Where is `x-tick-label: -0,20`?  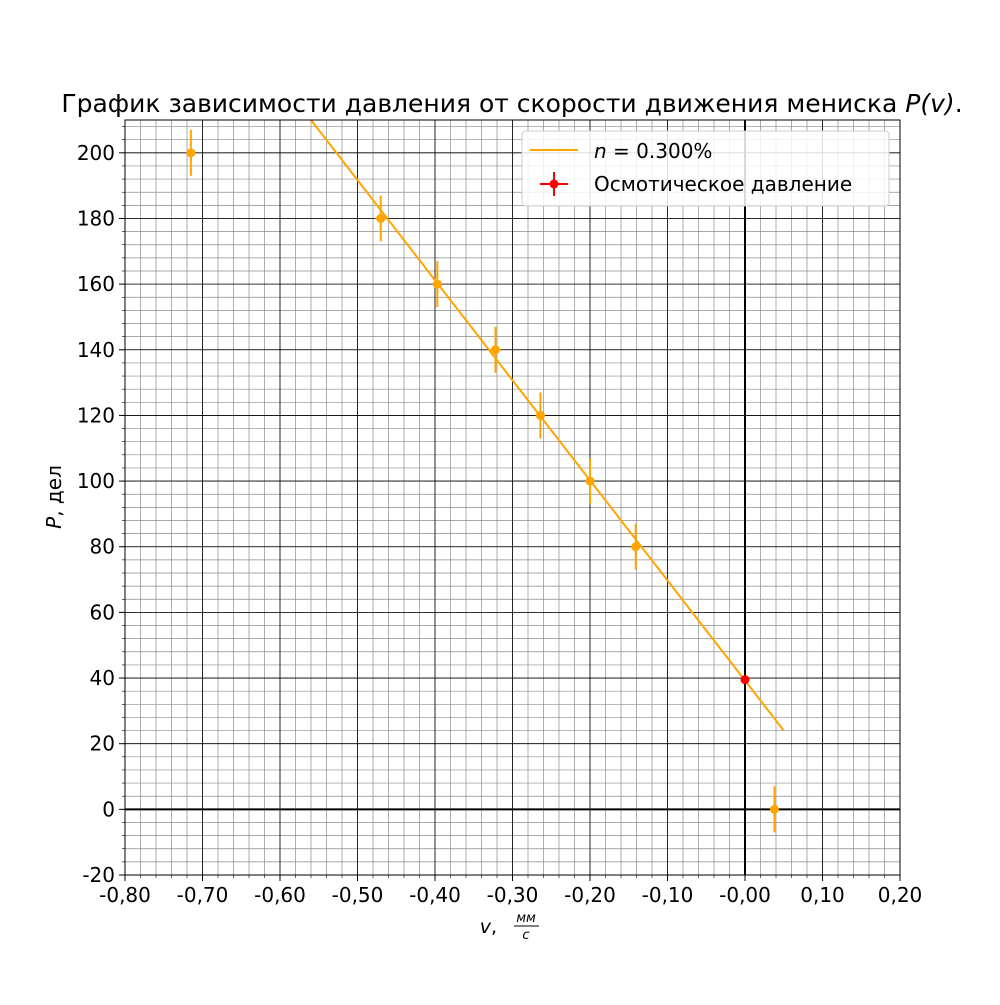 x-tick-label: -0,20 is located at coordinates (590, 895).